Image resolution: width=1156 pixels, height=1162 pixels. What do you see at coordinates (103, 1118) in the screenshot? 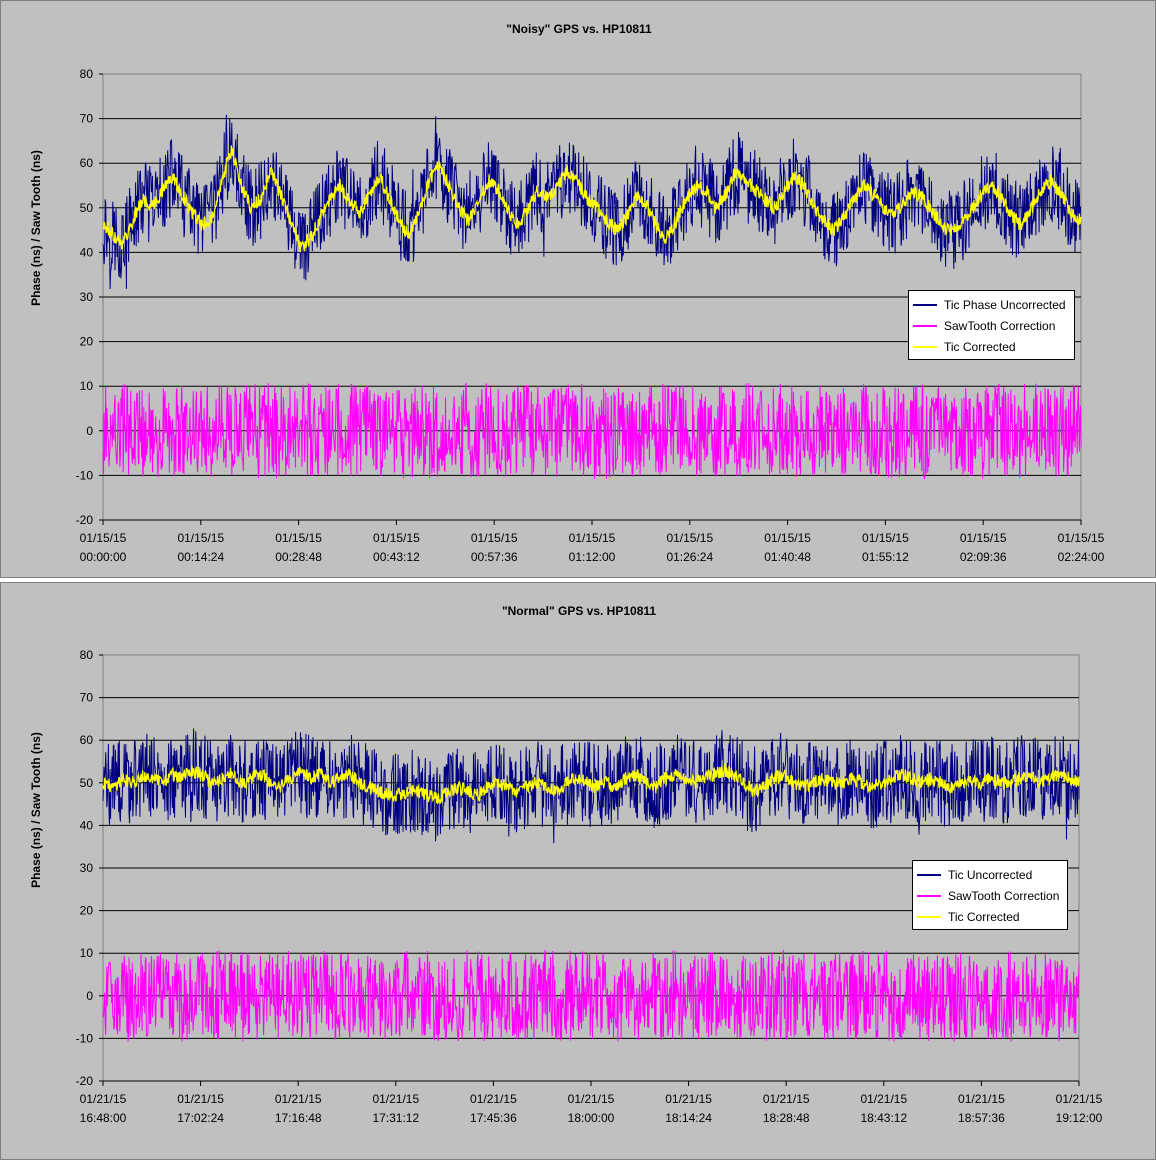
I see `x-tick-label-time: 16:48:00` at bounding box center [103, 1118].